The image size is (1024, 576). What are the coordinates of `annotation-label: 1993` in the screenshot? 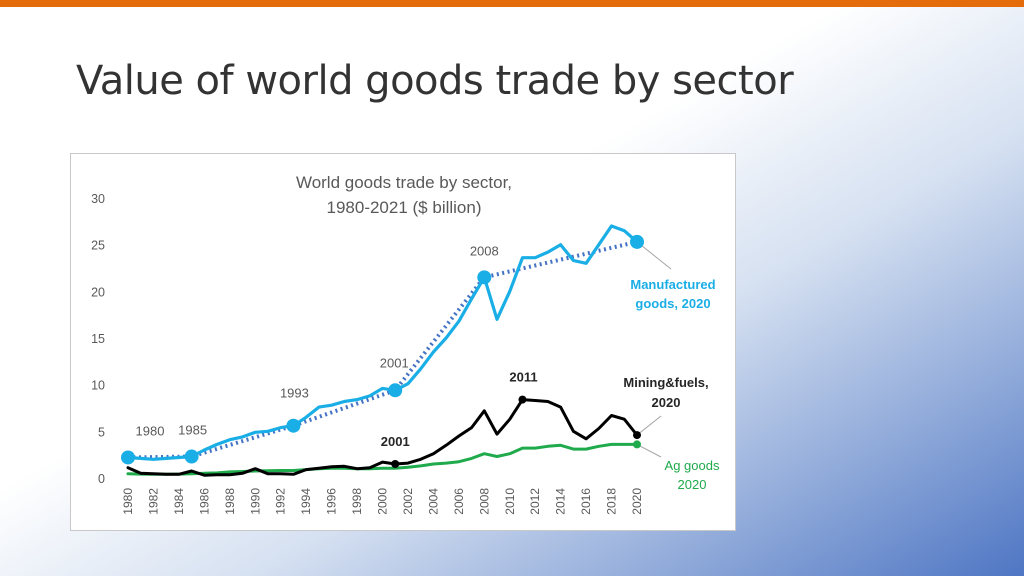 It's located at (294, 393).